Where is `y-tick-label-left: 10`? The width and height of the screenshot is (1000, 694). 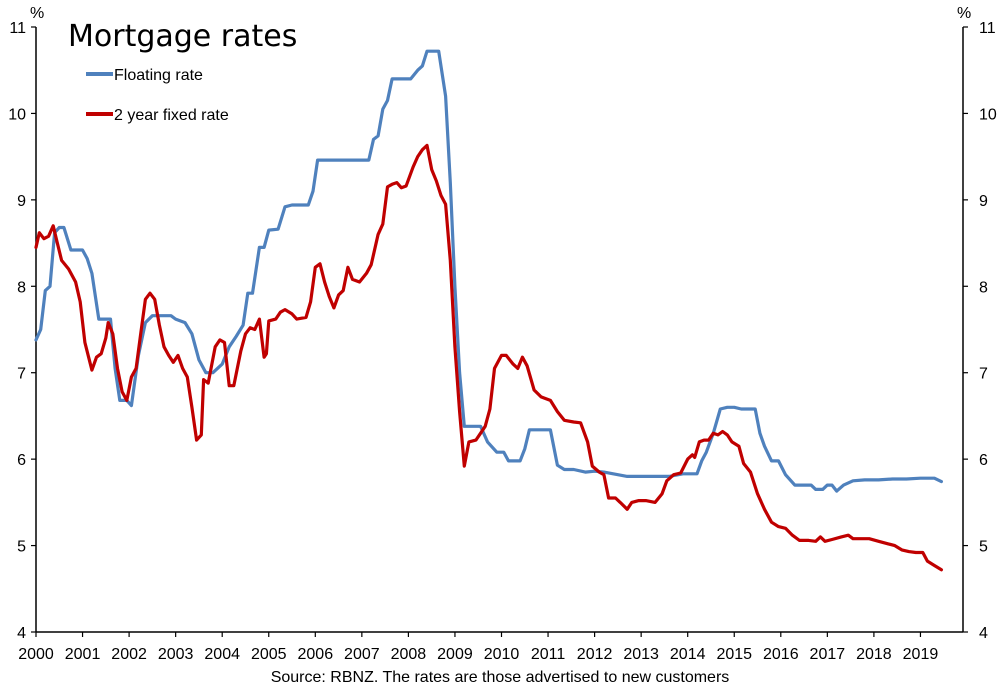
y-tick-label-left: 10 is located at coordinates (17, 114).